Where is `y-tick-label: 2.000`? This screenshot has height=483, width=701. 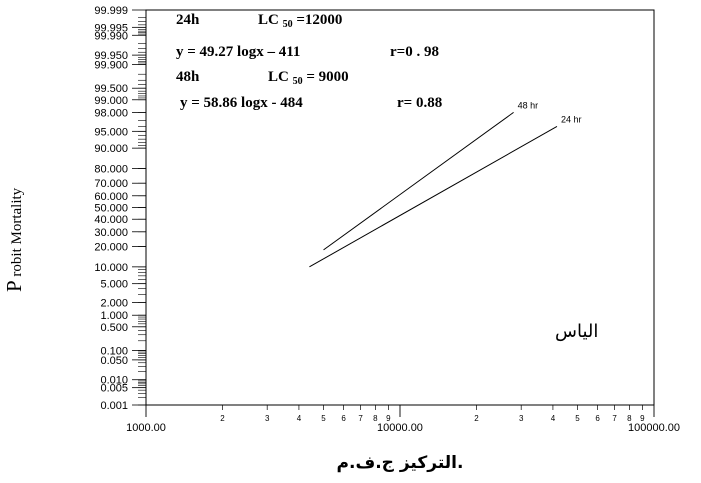 y-tick-label: 2.000 is located at coordinates (114, 304).